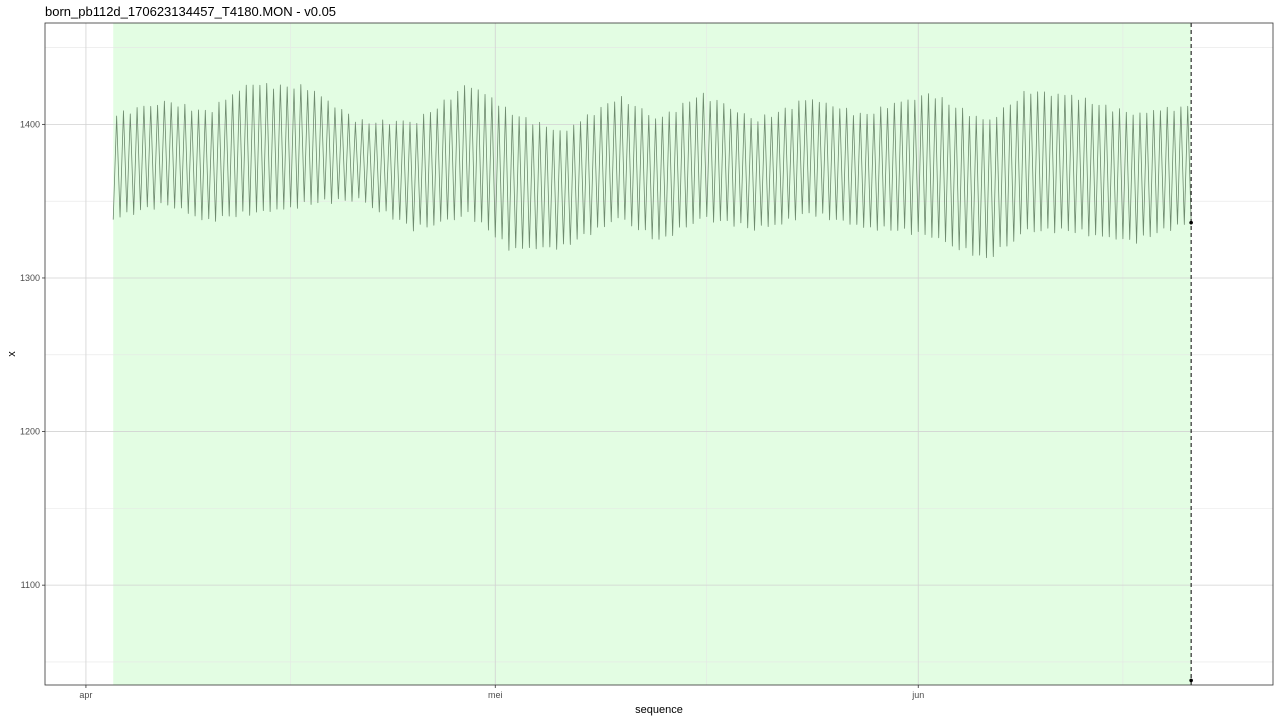 Image resolution: width=1280 pixels, height=720 pixels. Describe the element at coordinates (30, 585) in the screenshot. I see `y-tick-label: 1100` at that location.